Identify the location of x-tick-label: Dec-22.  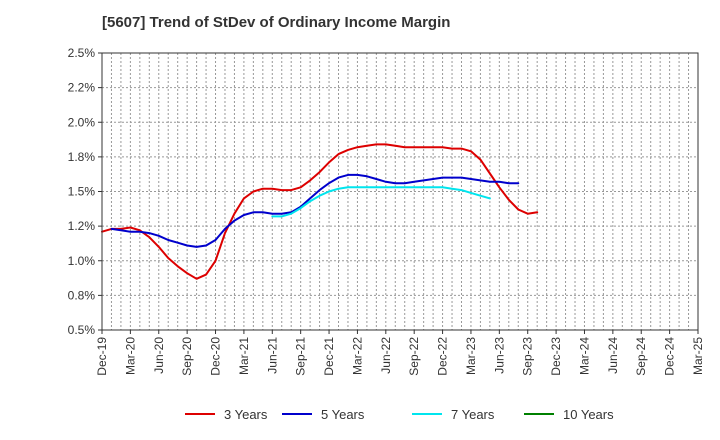
(443, 356).